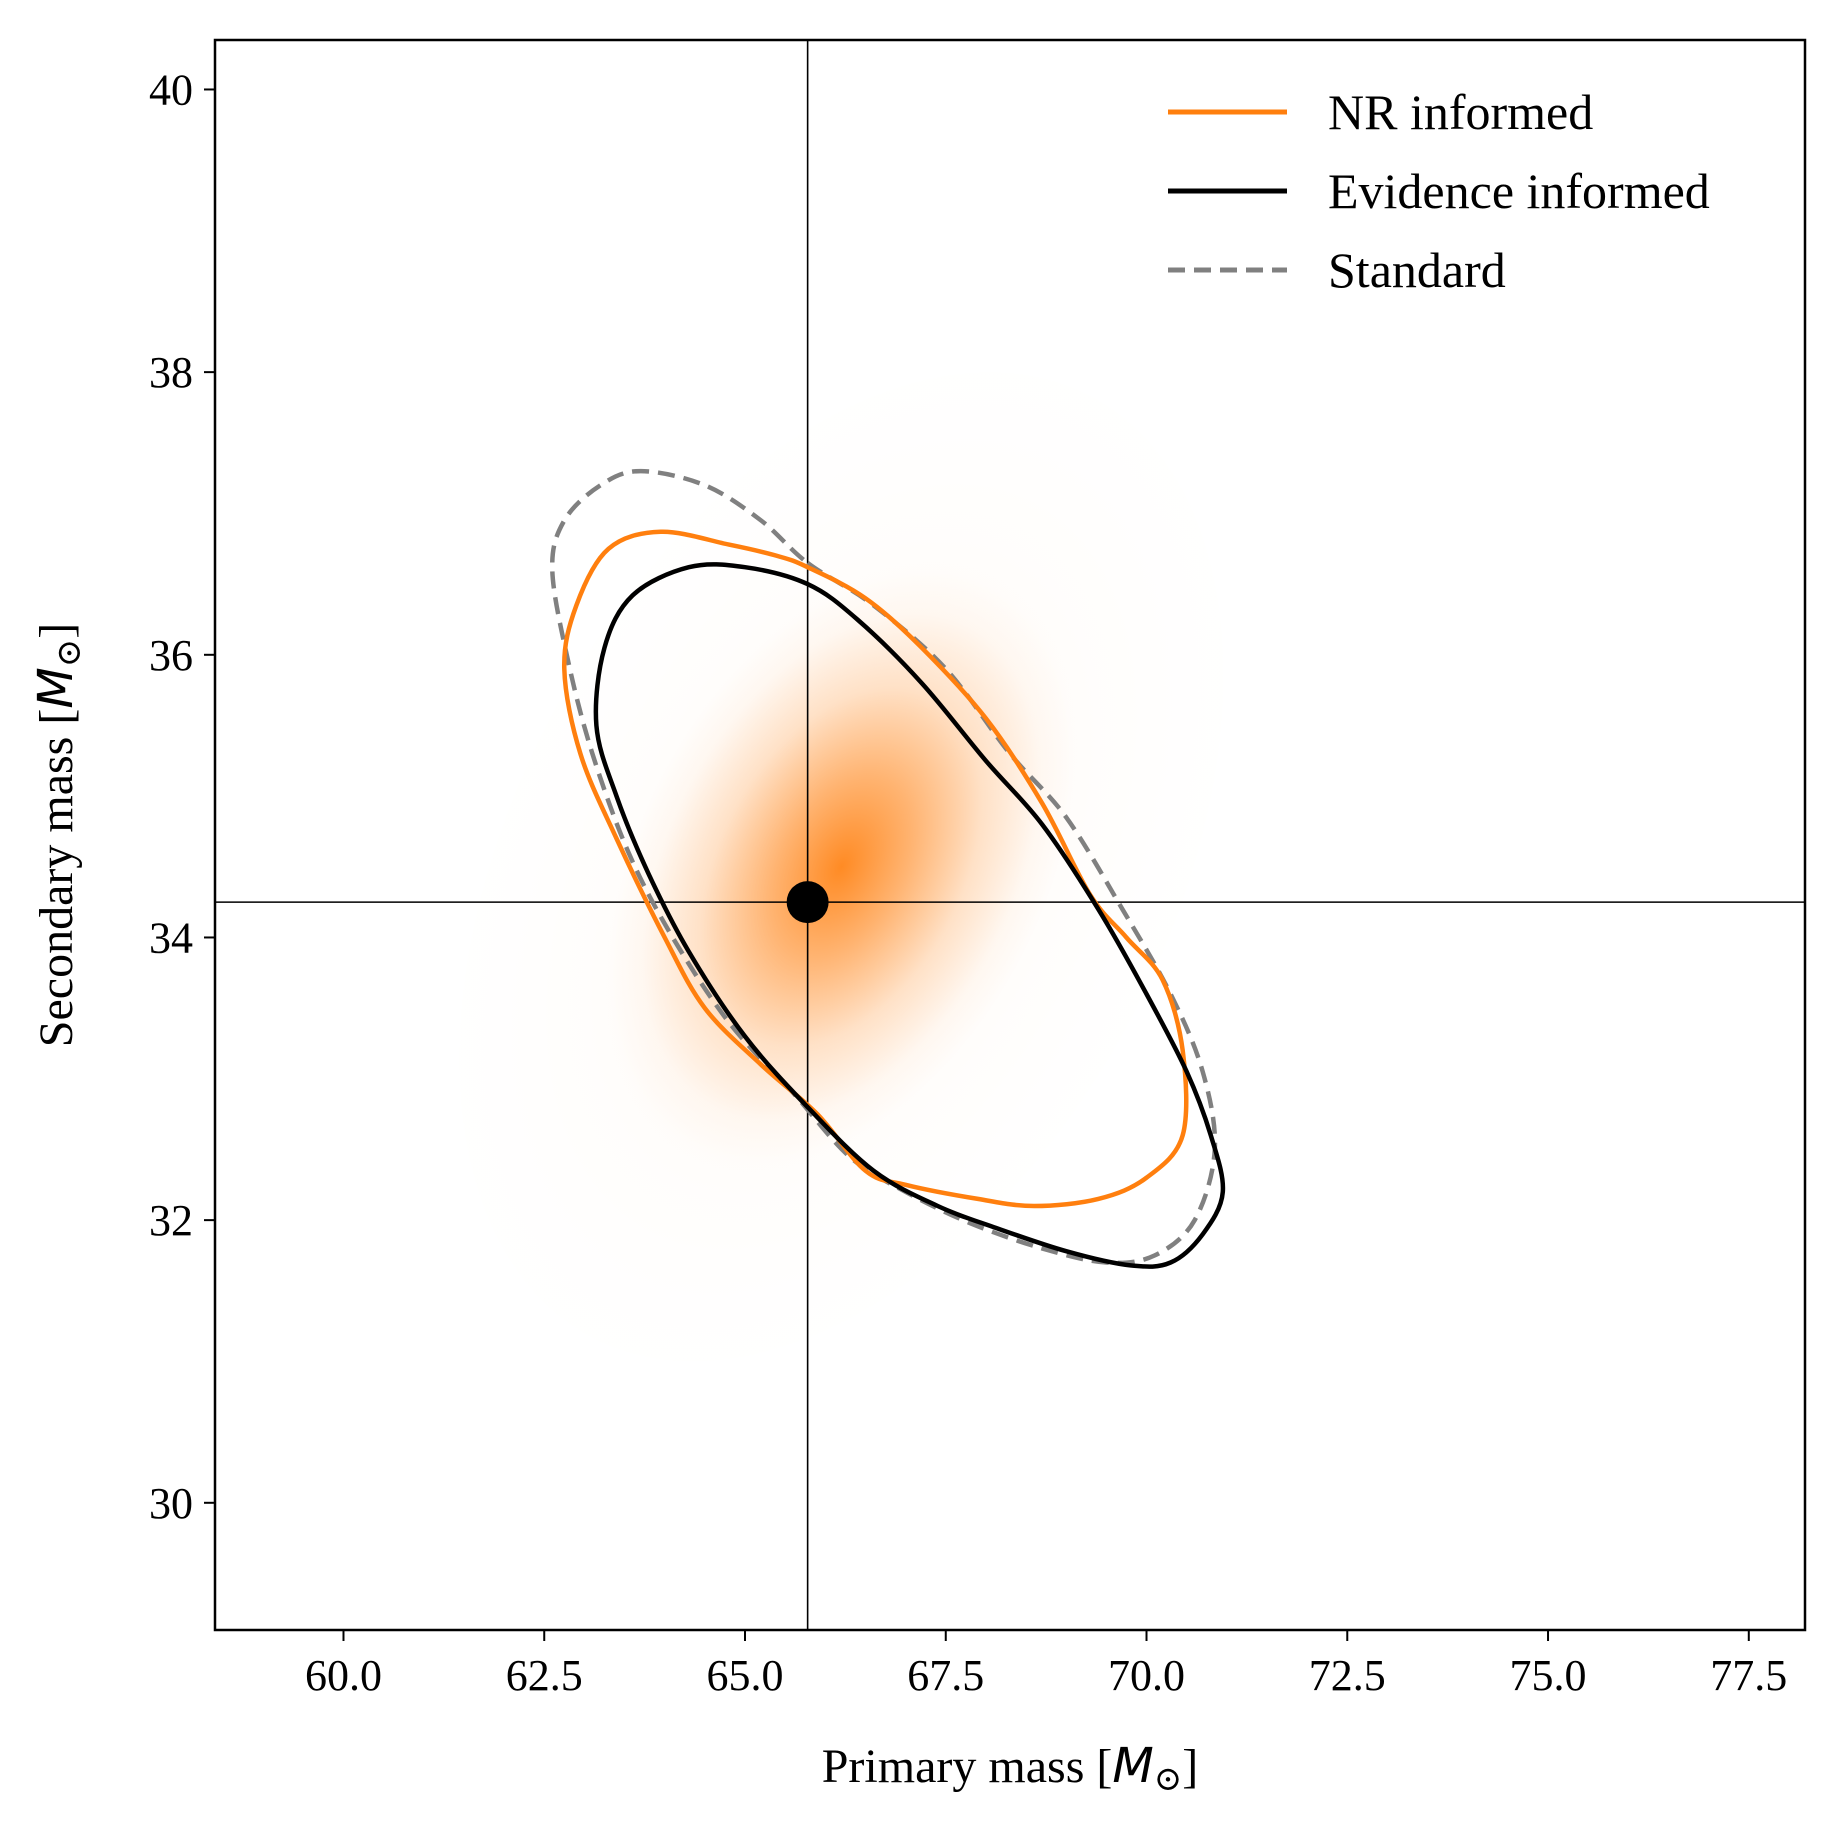 Image resolution: width=1835 pixels, height=1831 pixels. I want to click on contour-evidence-informed, so click(909, 915).